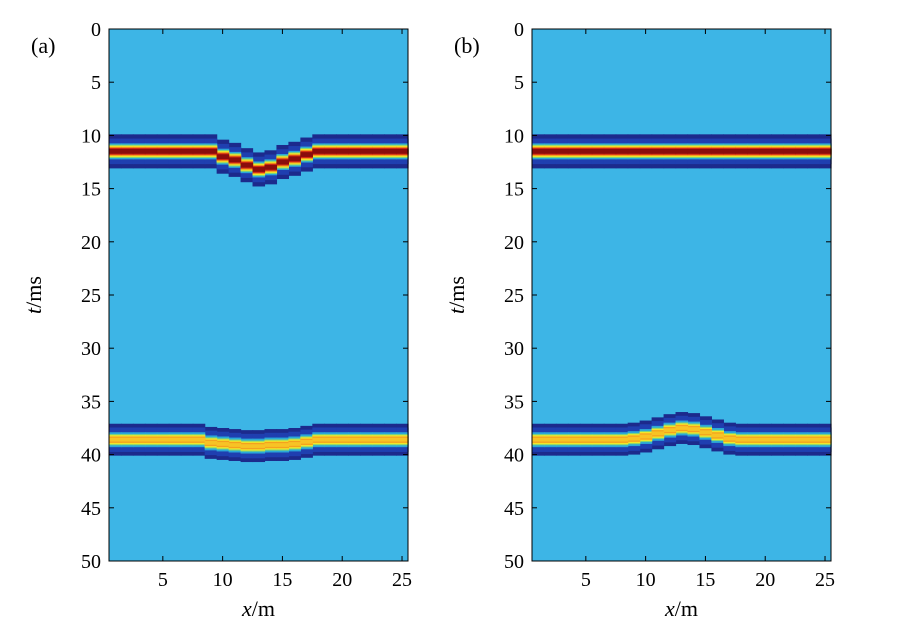  I want to click on x-tick-label: 5, so click(586, 580).